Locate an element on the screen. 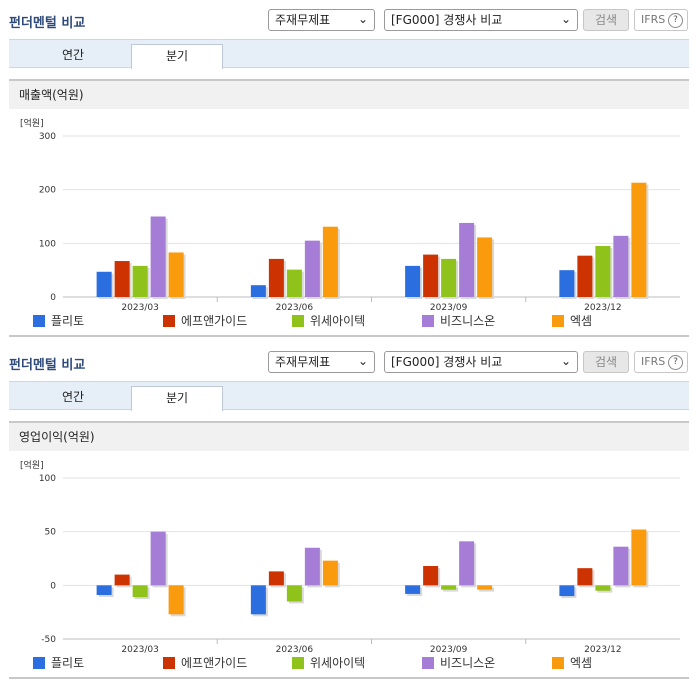  y-tick-label: 200 is located at coordinates (47, 191).